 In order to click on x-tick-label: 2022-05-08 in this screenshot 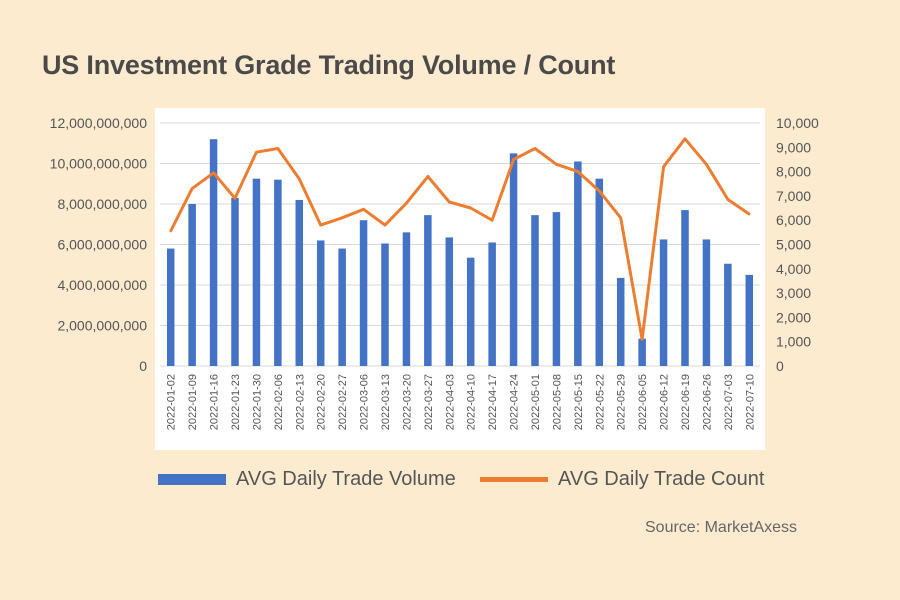, I will do `click(557, 402)`.